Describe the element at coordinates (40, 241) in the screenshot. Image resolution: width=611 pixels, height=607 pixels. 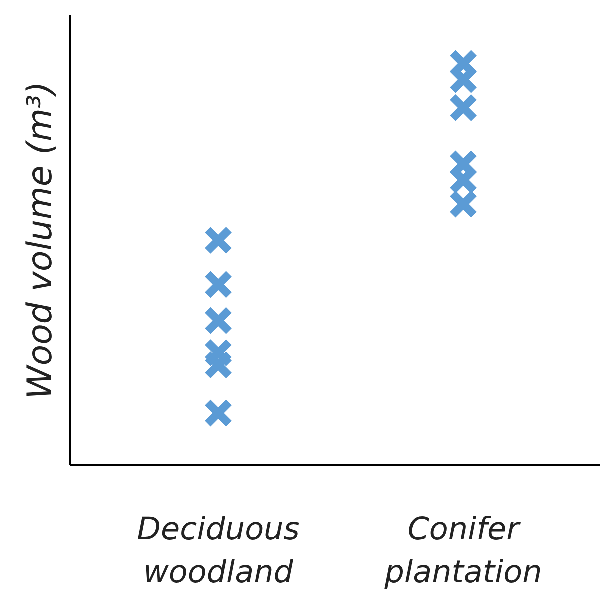
I see `y-axis-title: Wood volume (m³)` at that location.